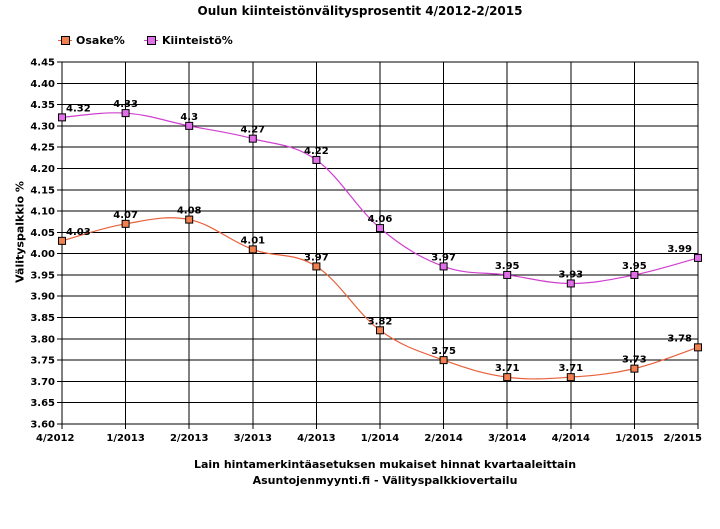 This screenshot has width=720, height=529. Describe the element at coordinates (151, 40) in the screenshot. I see `legend-swatch-kiinteisto` at that location.